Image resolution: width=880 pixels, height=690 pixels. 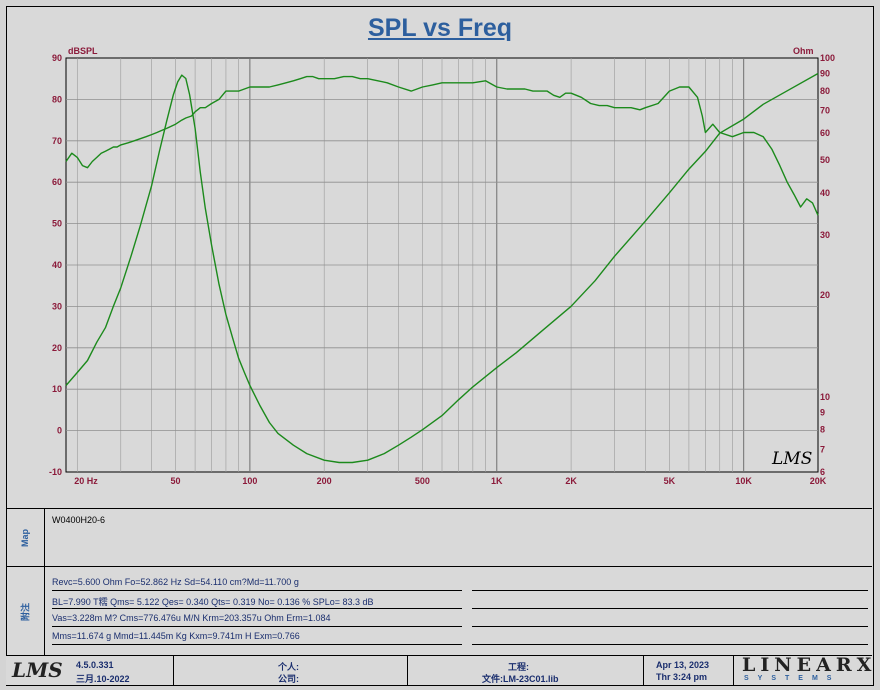 What do you see at coordinates (683, 665) in the screenshot?
I see `date: Apr 13, 2023` at bounding box center [683, 665].